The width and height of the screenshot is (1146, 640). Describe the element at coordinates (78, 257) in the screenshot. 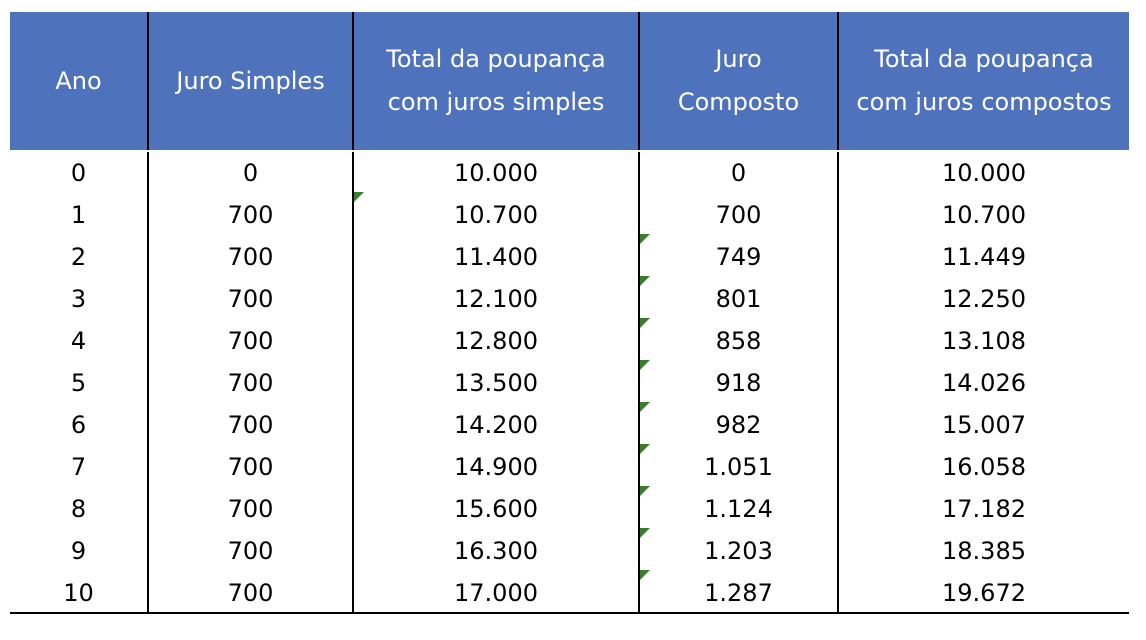

I see `table-cell: 2` at that location.